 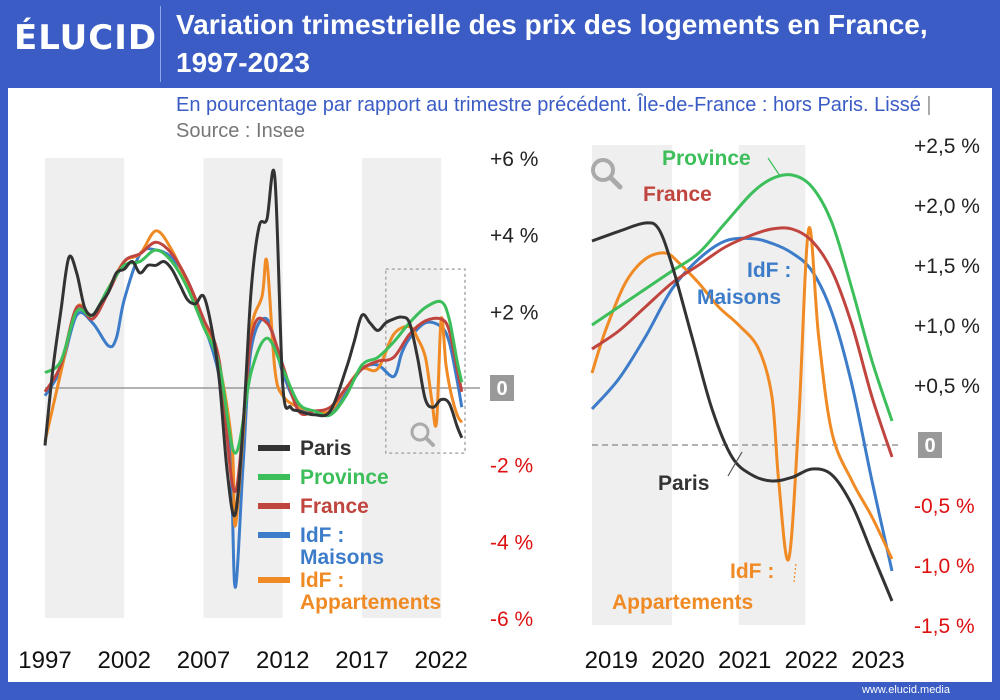 What do you see at coordinates (944, 566) in the screenshot?
I see `right-y-tick-label: -1,0 %` at bounding box center [944, 566].